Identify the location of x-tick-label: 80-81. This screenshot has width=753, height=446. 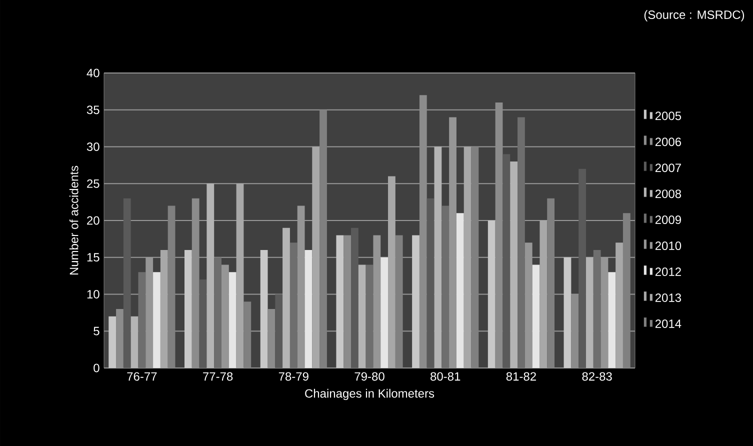
(445, 376).